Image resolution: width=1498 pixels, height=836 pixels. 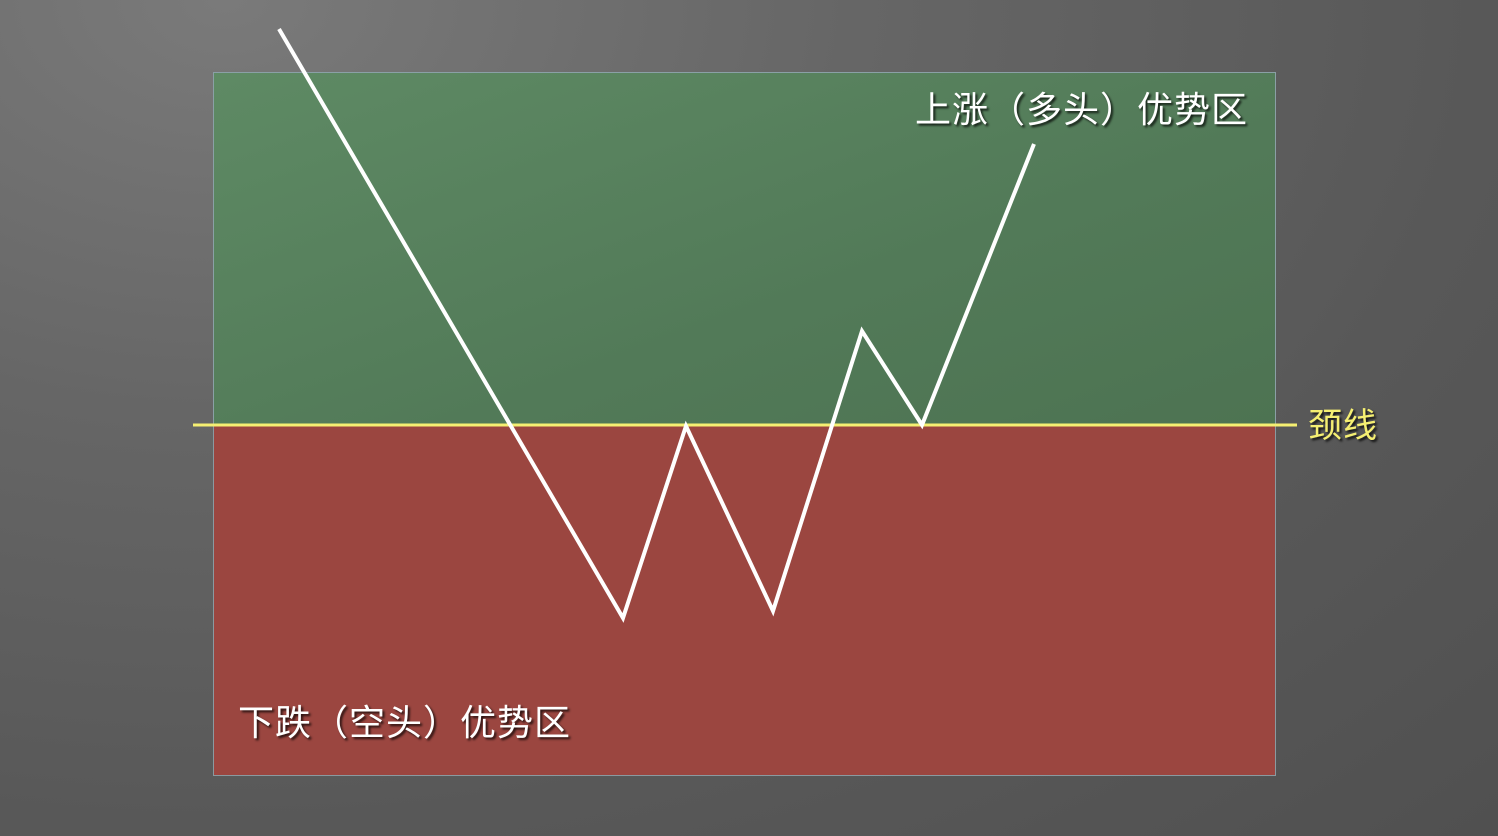 What do you see at coordinates (1082, 110) in the screenshot?
I see `bull-zone-label: 上涨（多头）优势区` at bounding box center [1082, 110].